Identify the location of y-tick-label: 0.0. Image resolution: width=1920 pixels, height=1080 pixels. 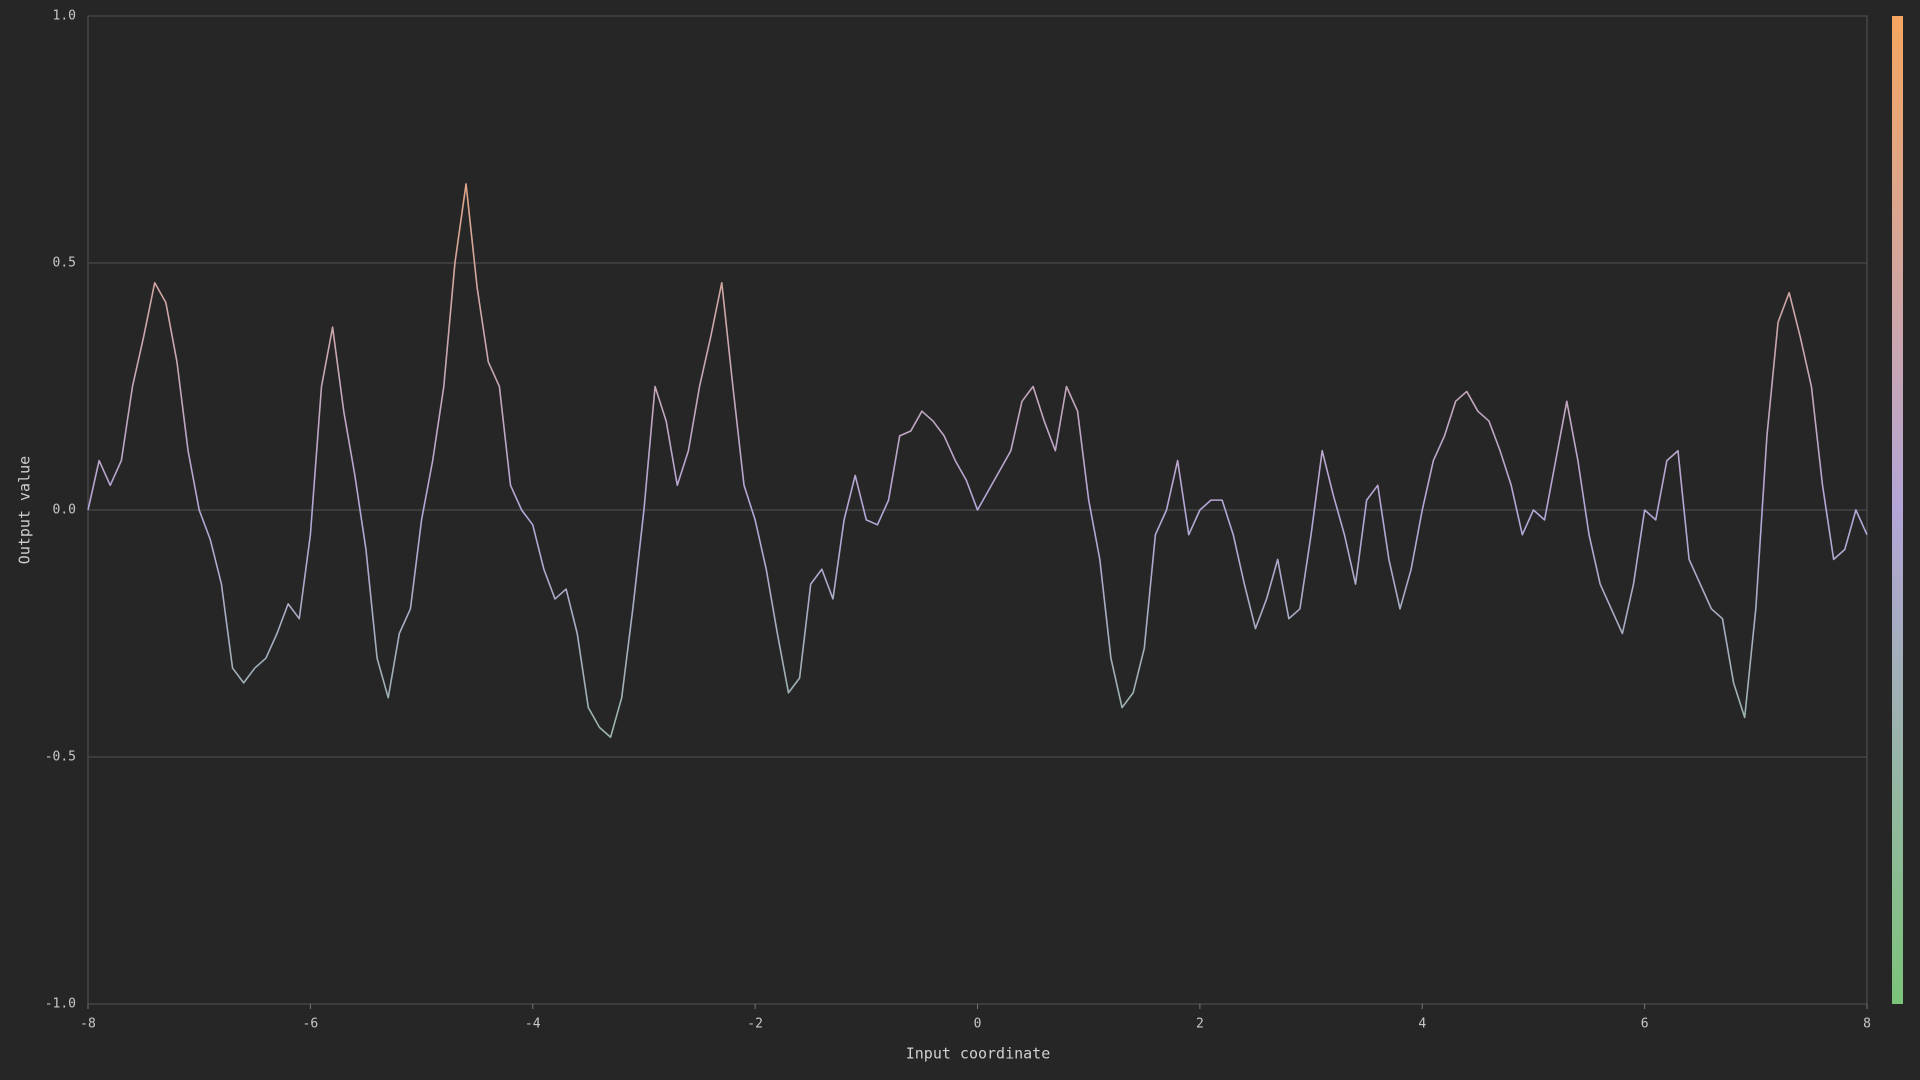
(64, 510).